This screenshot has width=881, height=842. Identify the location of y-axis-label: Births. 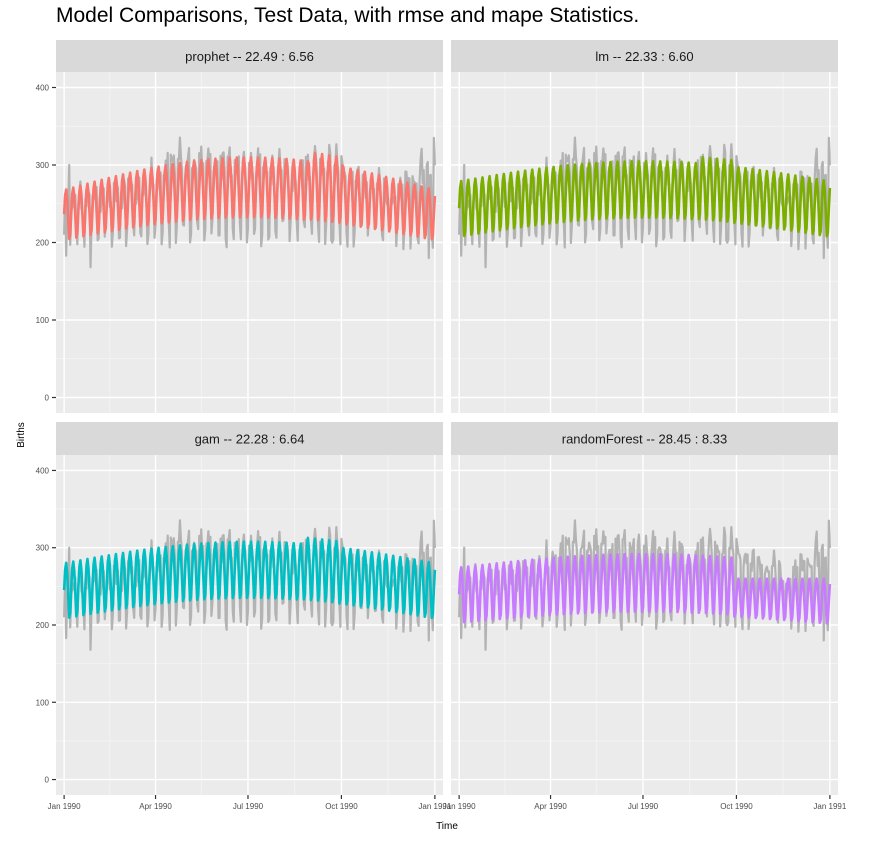
(21, 435).